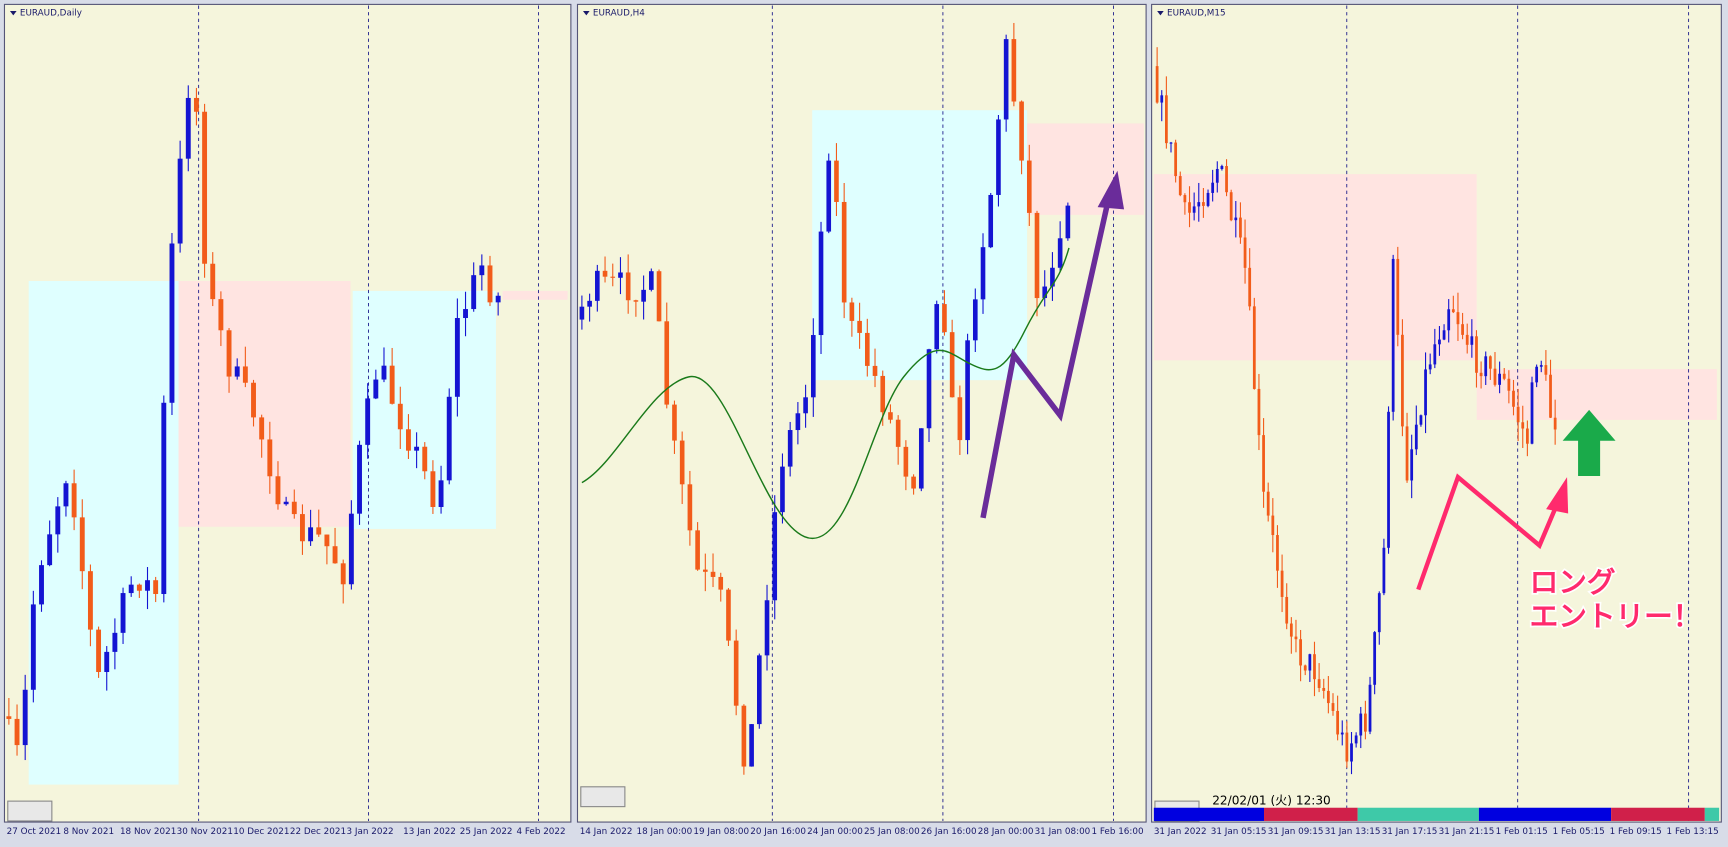 This screenshot has height=847, width=1728. Describe the element at coordinates (1353, 832) in the screenshot. I see `x-axis-label: 31 Jan 13:15` at that location.